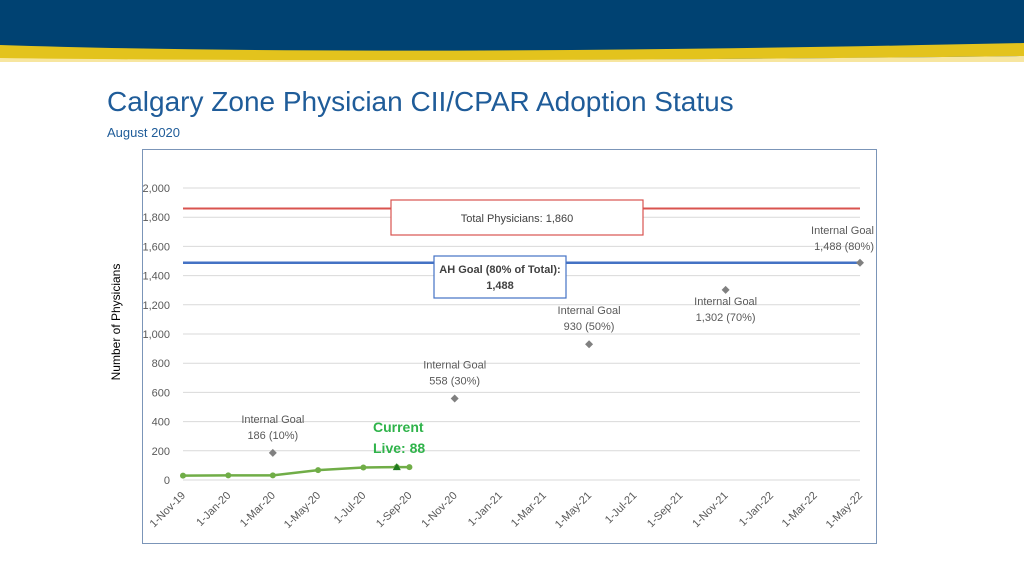 The image size is (1024, 576). Describe the element at coordinates (512, 59) in the screenshot. I see `header-stripe-highlight` at that location.